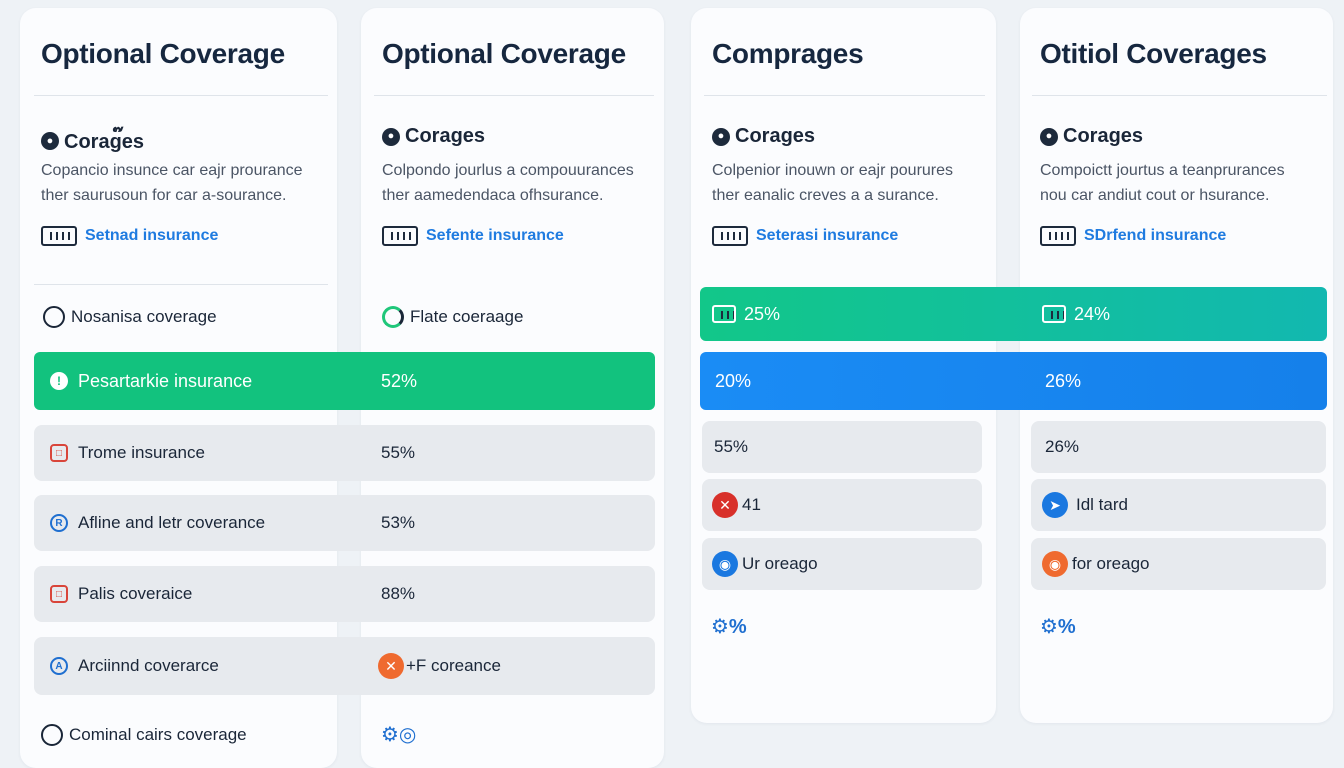 This screenshot has height=768, width=1344. Describe the element at coordinates (144, 316) in the screenshot. I see `radio-label: Nosanisa coverage` at that location.